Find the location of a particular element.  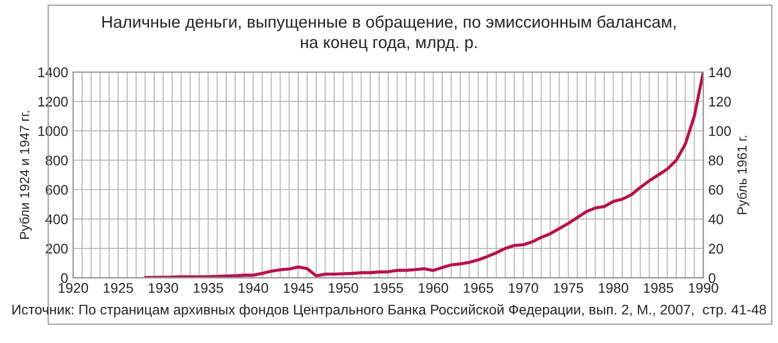

y-axis-title: Рубли 1924 и 1947 гг. is located at coordinates (25, 175).